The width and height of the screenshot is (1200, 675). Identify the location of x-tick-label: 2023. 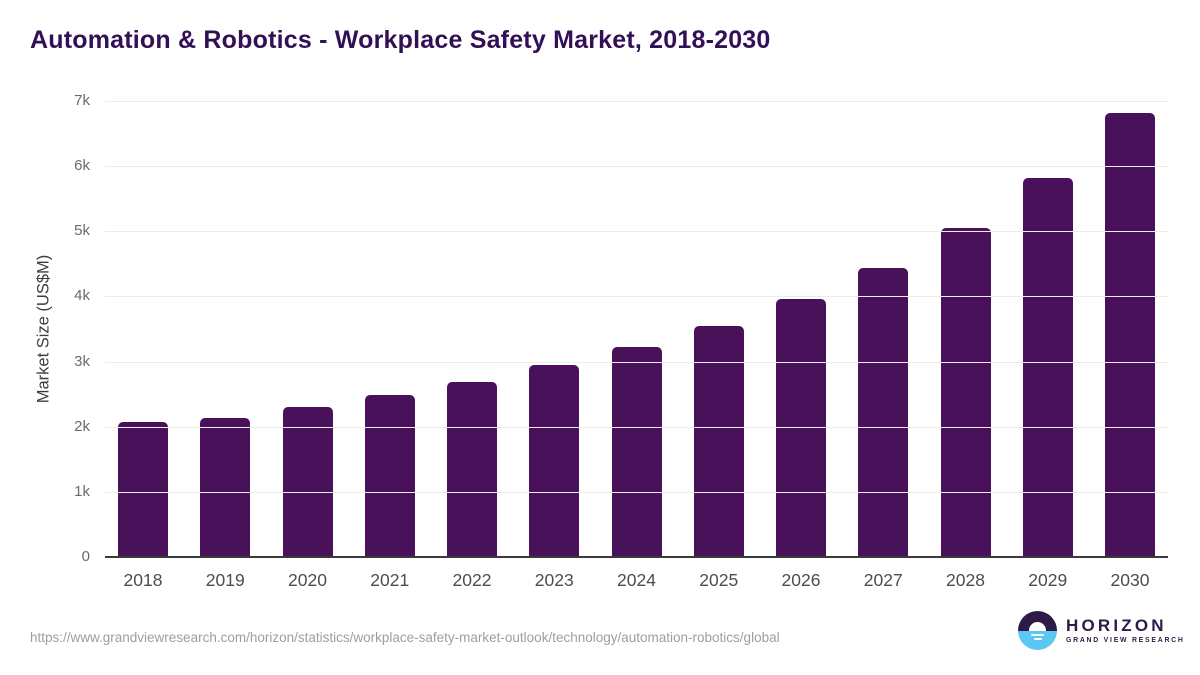
(554, 580).